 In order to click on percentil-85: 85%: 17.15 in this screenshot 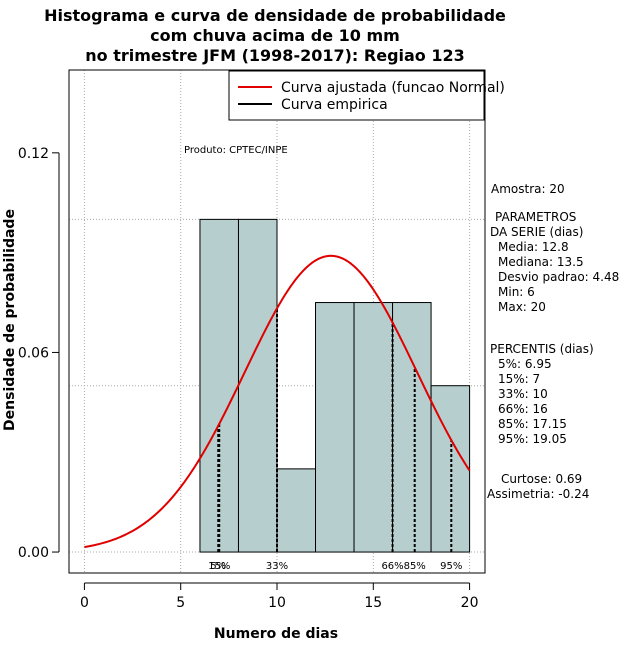, I will do `click(532, 424)`.